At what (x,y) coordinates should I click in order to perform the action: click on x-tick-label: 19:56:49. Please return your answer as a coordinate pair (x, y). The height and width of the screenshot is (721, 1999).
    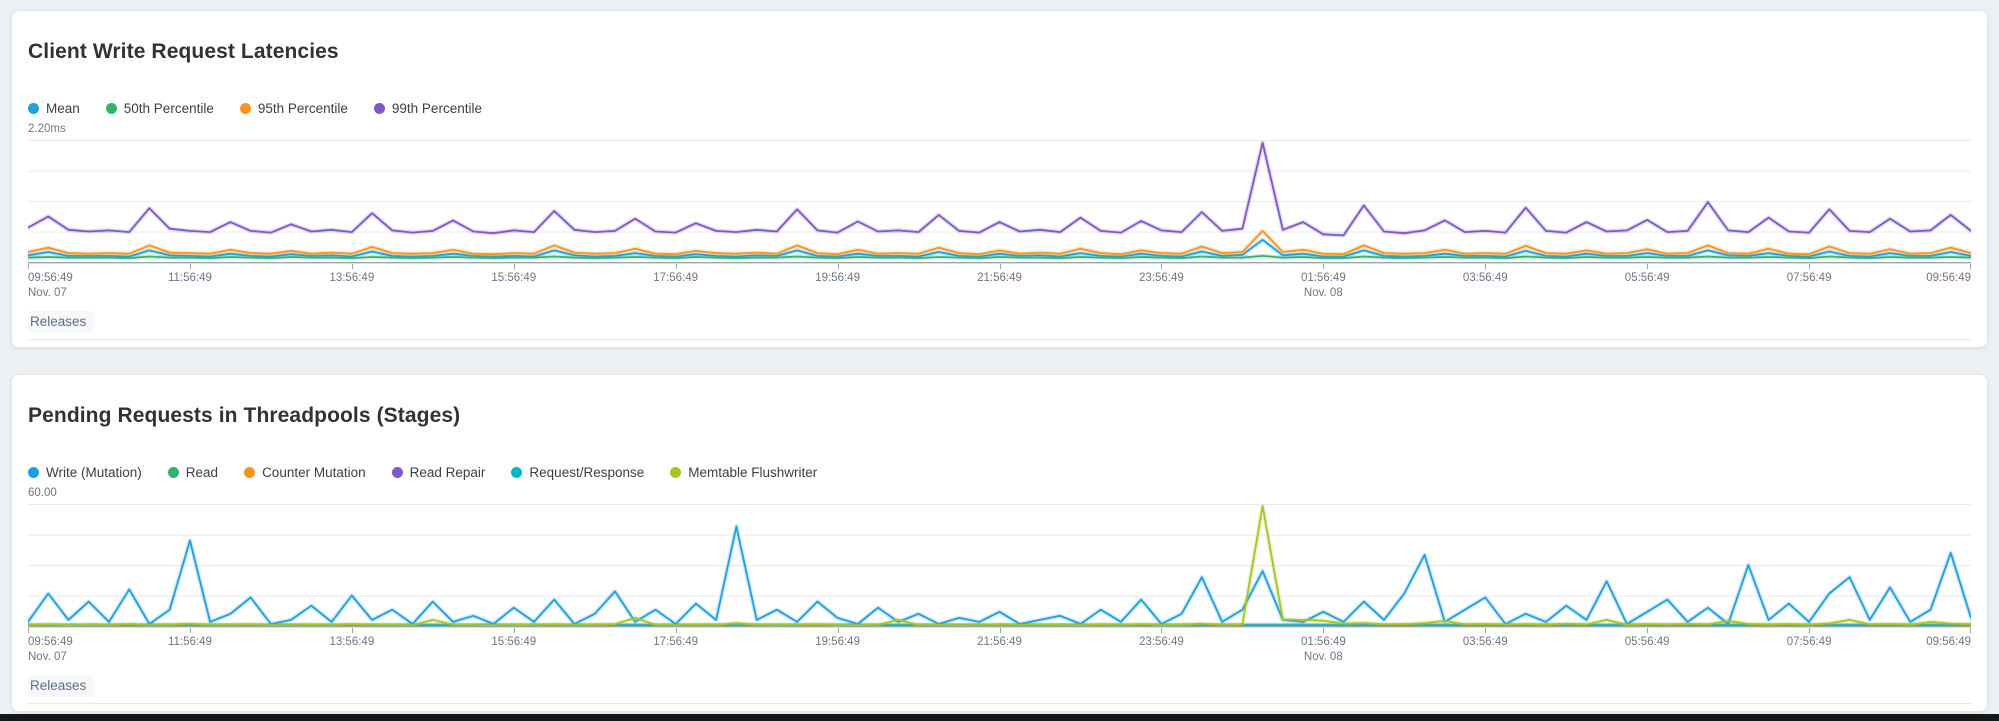
    Looking at the image, I should click on (837, 642).